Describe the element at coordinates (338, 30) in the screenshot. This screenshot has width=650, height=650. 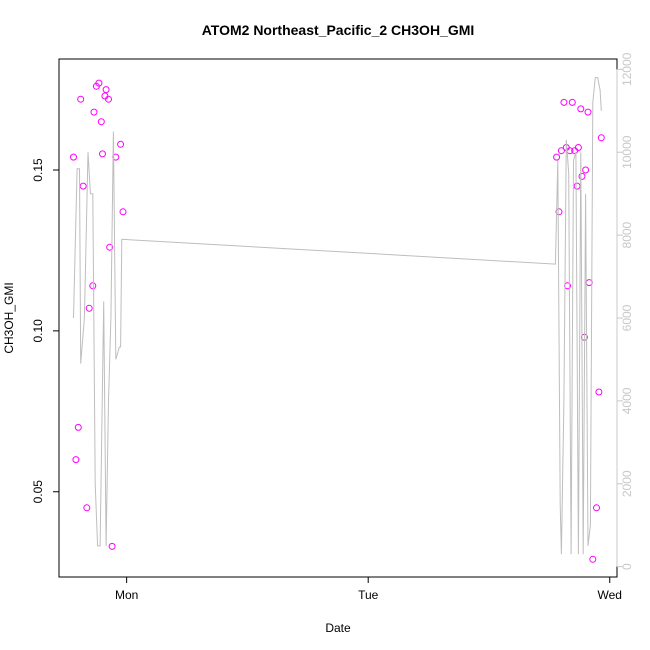
I see `chart-title: ATOM2 Northeast_Pacific_2 CH3OH_GMI` at that location.